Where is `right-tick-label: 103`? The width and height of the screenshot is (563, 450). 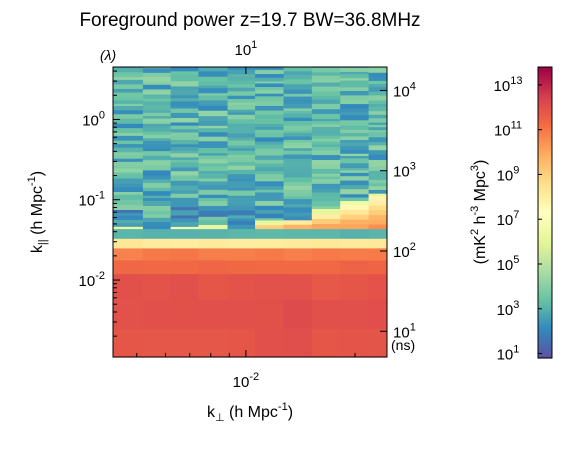 right-tick-label: 103 is located at coordinates (404, 171).